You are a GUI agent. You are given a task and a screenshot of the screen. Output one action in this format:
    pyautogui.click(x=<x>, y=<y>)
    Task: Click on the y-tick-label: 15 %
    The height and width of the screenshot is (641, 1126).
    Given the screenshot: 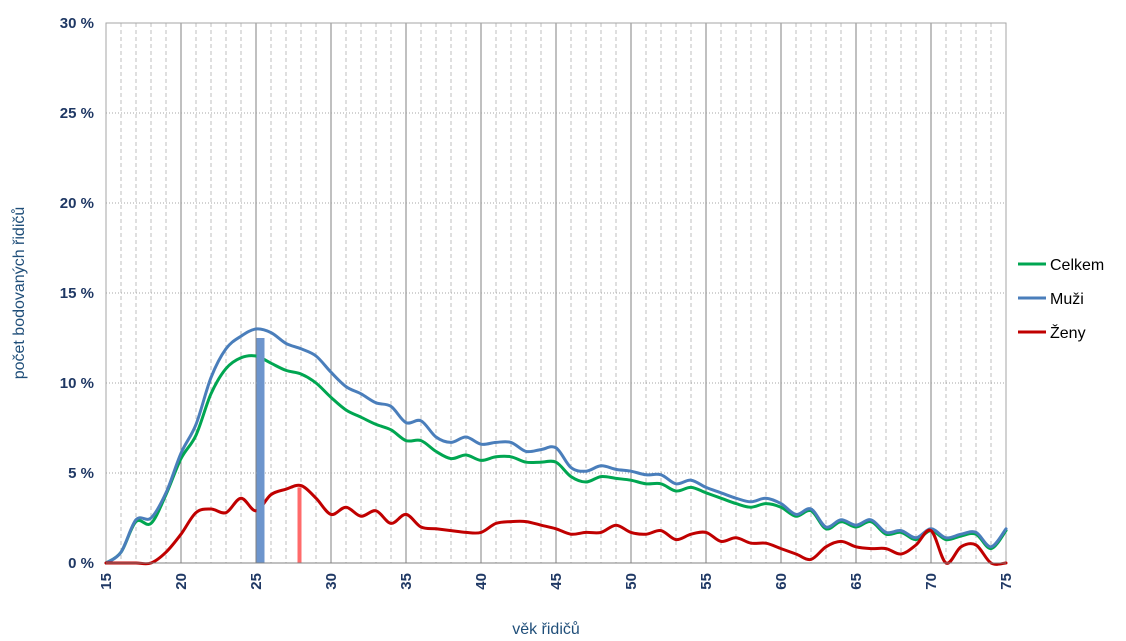 What is the action you would take?
    pyautogui.click(x=77, y=293)
    